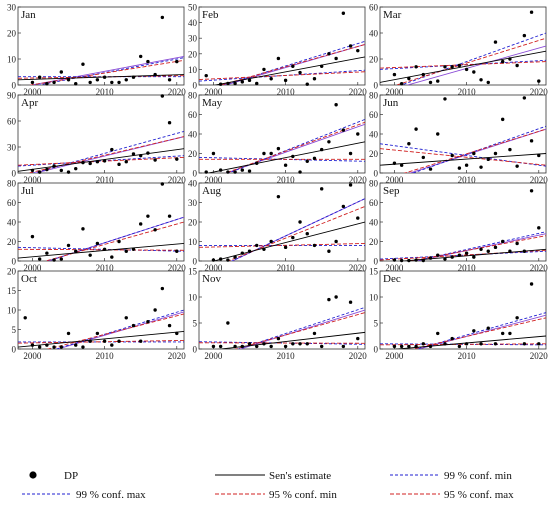 The width and height of the screenshot is (550, 514). Describe the element at coordinates (212, 103) in the screenshot. I see `panel-title: May` at that location.